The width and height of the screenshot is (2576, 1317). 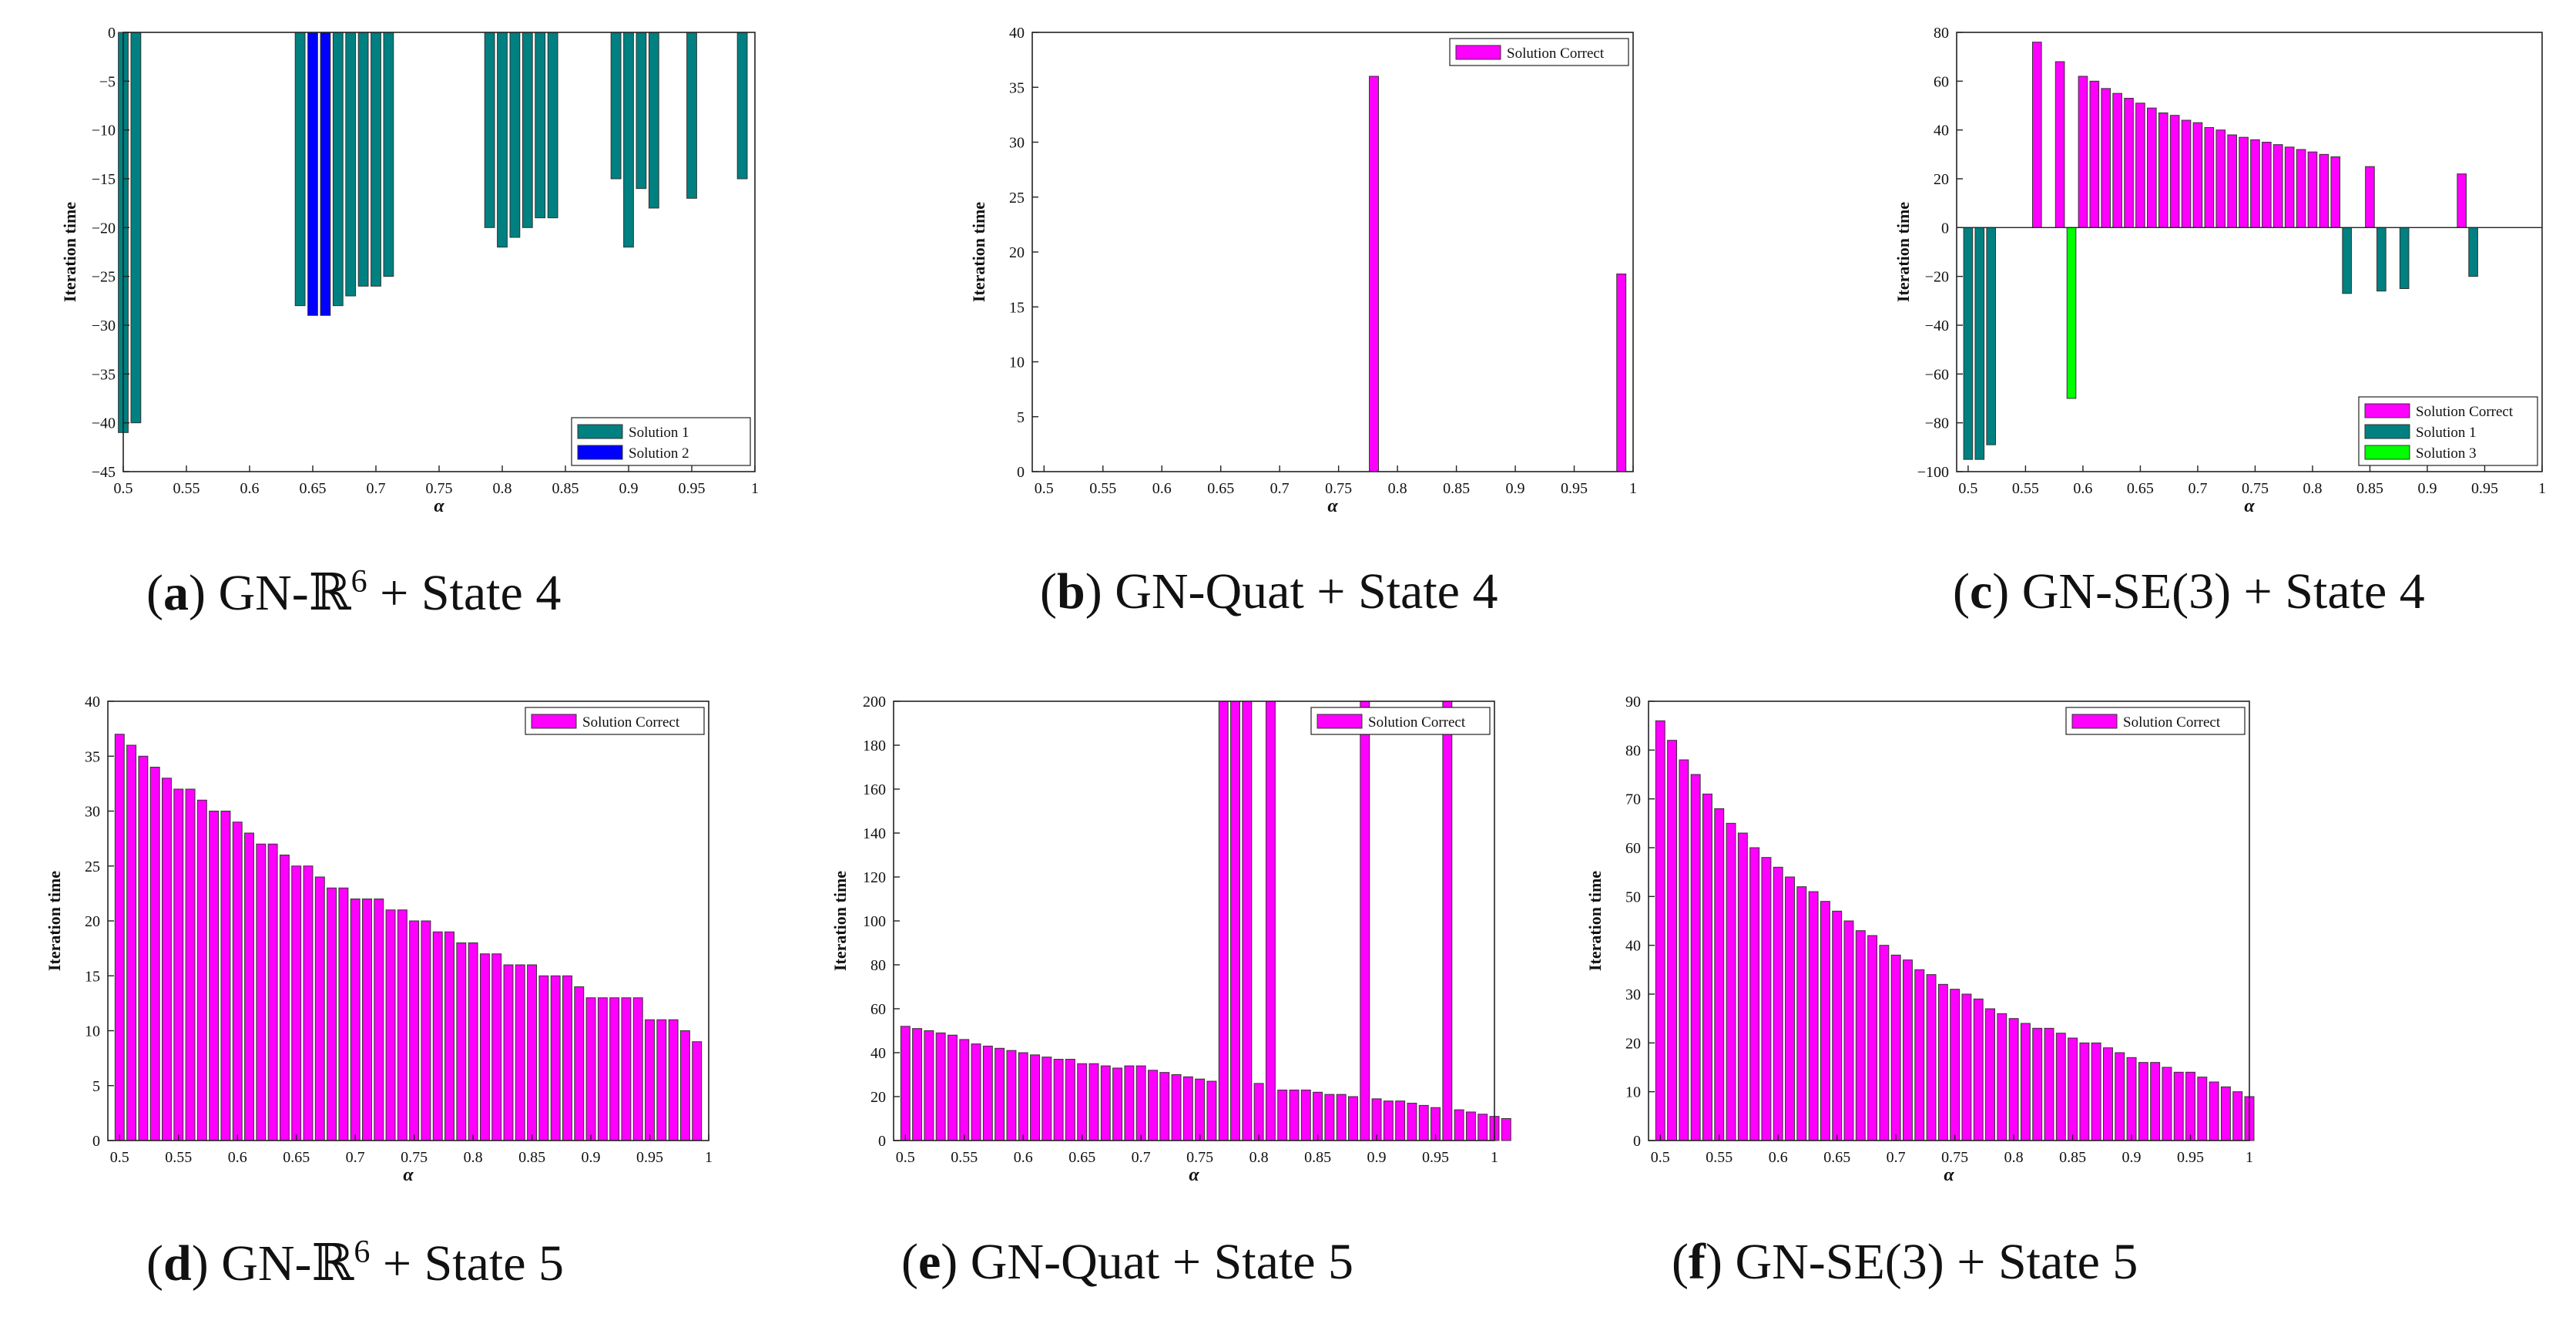 What do you see at coordinates (1017, 253) in the screenshot?
I see `ytick-label-b-4: 20` at bounding box center [1017, 253].